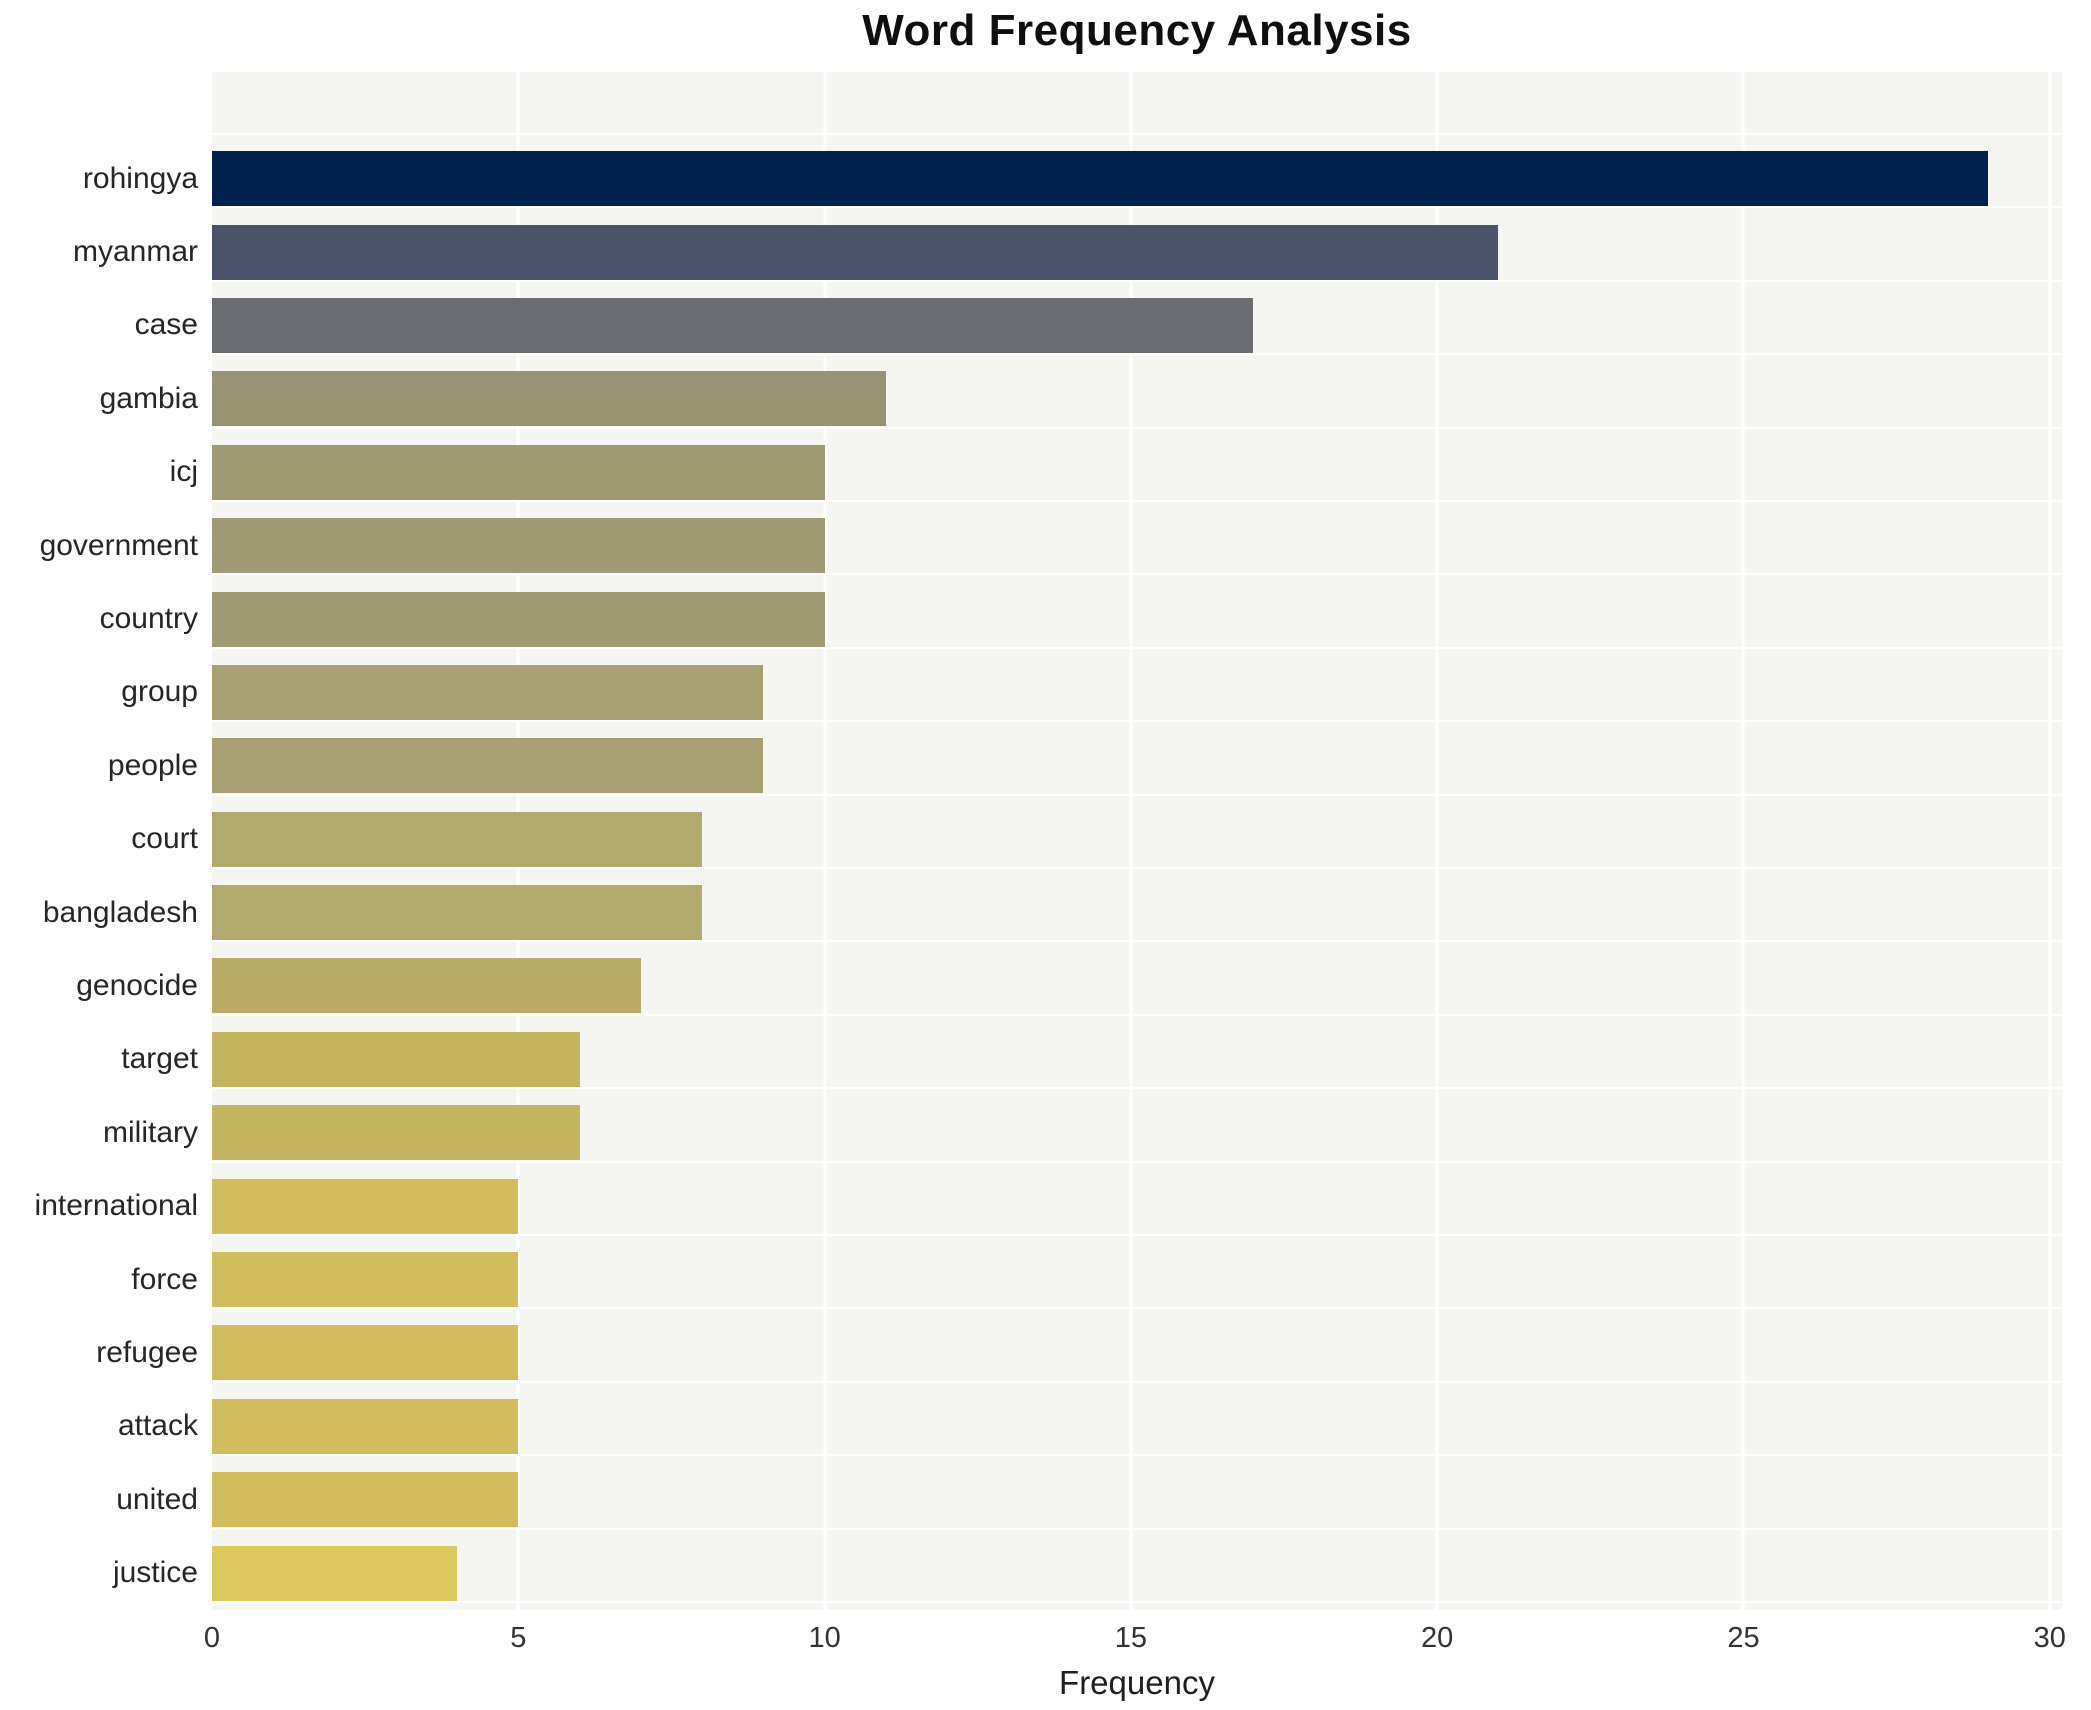 The width and height of the screenshot is (2091, 1710). I want to click on bar-case, so click(733, 325).